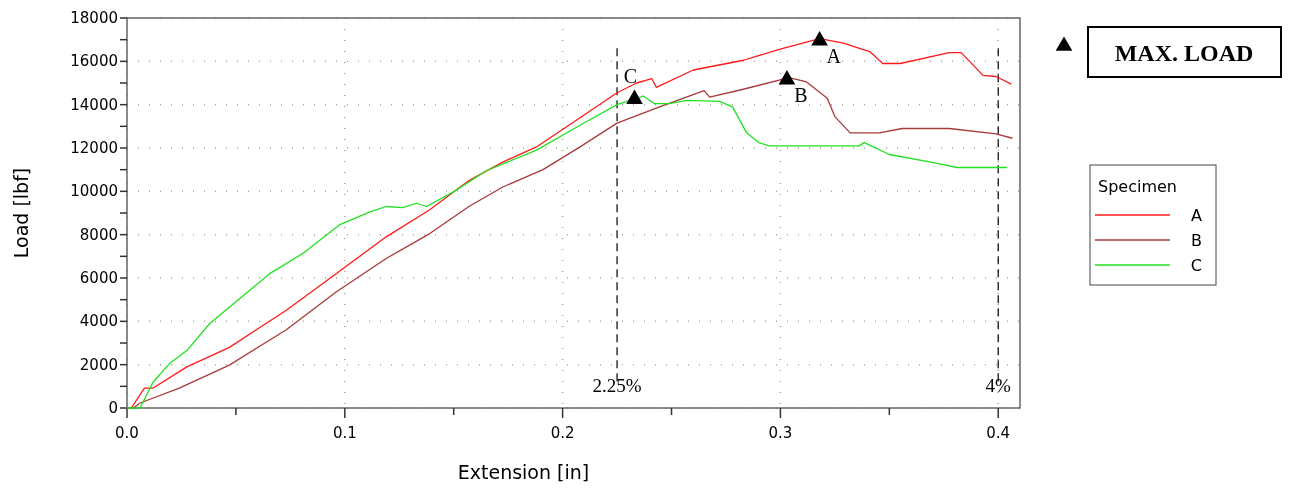  What do you see at coordinates (998, 385) in the screenshot?
I see `annotation: 4%` at bounding box center [998, 385].